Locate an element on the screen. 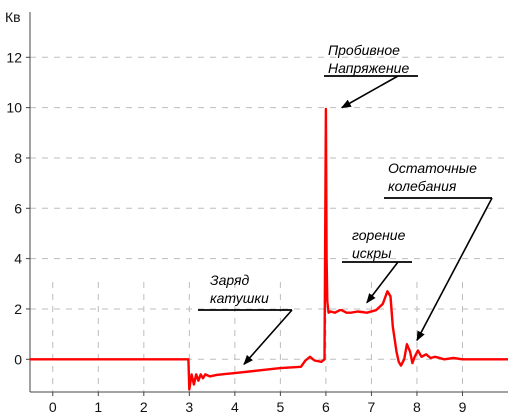 The width and height of the screenshot is (523, 417). x-tick-labels: 0 1 2 3 4 5 6 7 8 9 is located at coordinates (258, 403).